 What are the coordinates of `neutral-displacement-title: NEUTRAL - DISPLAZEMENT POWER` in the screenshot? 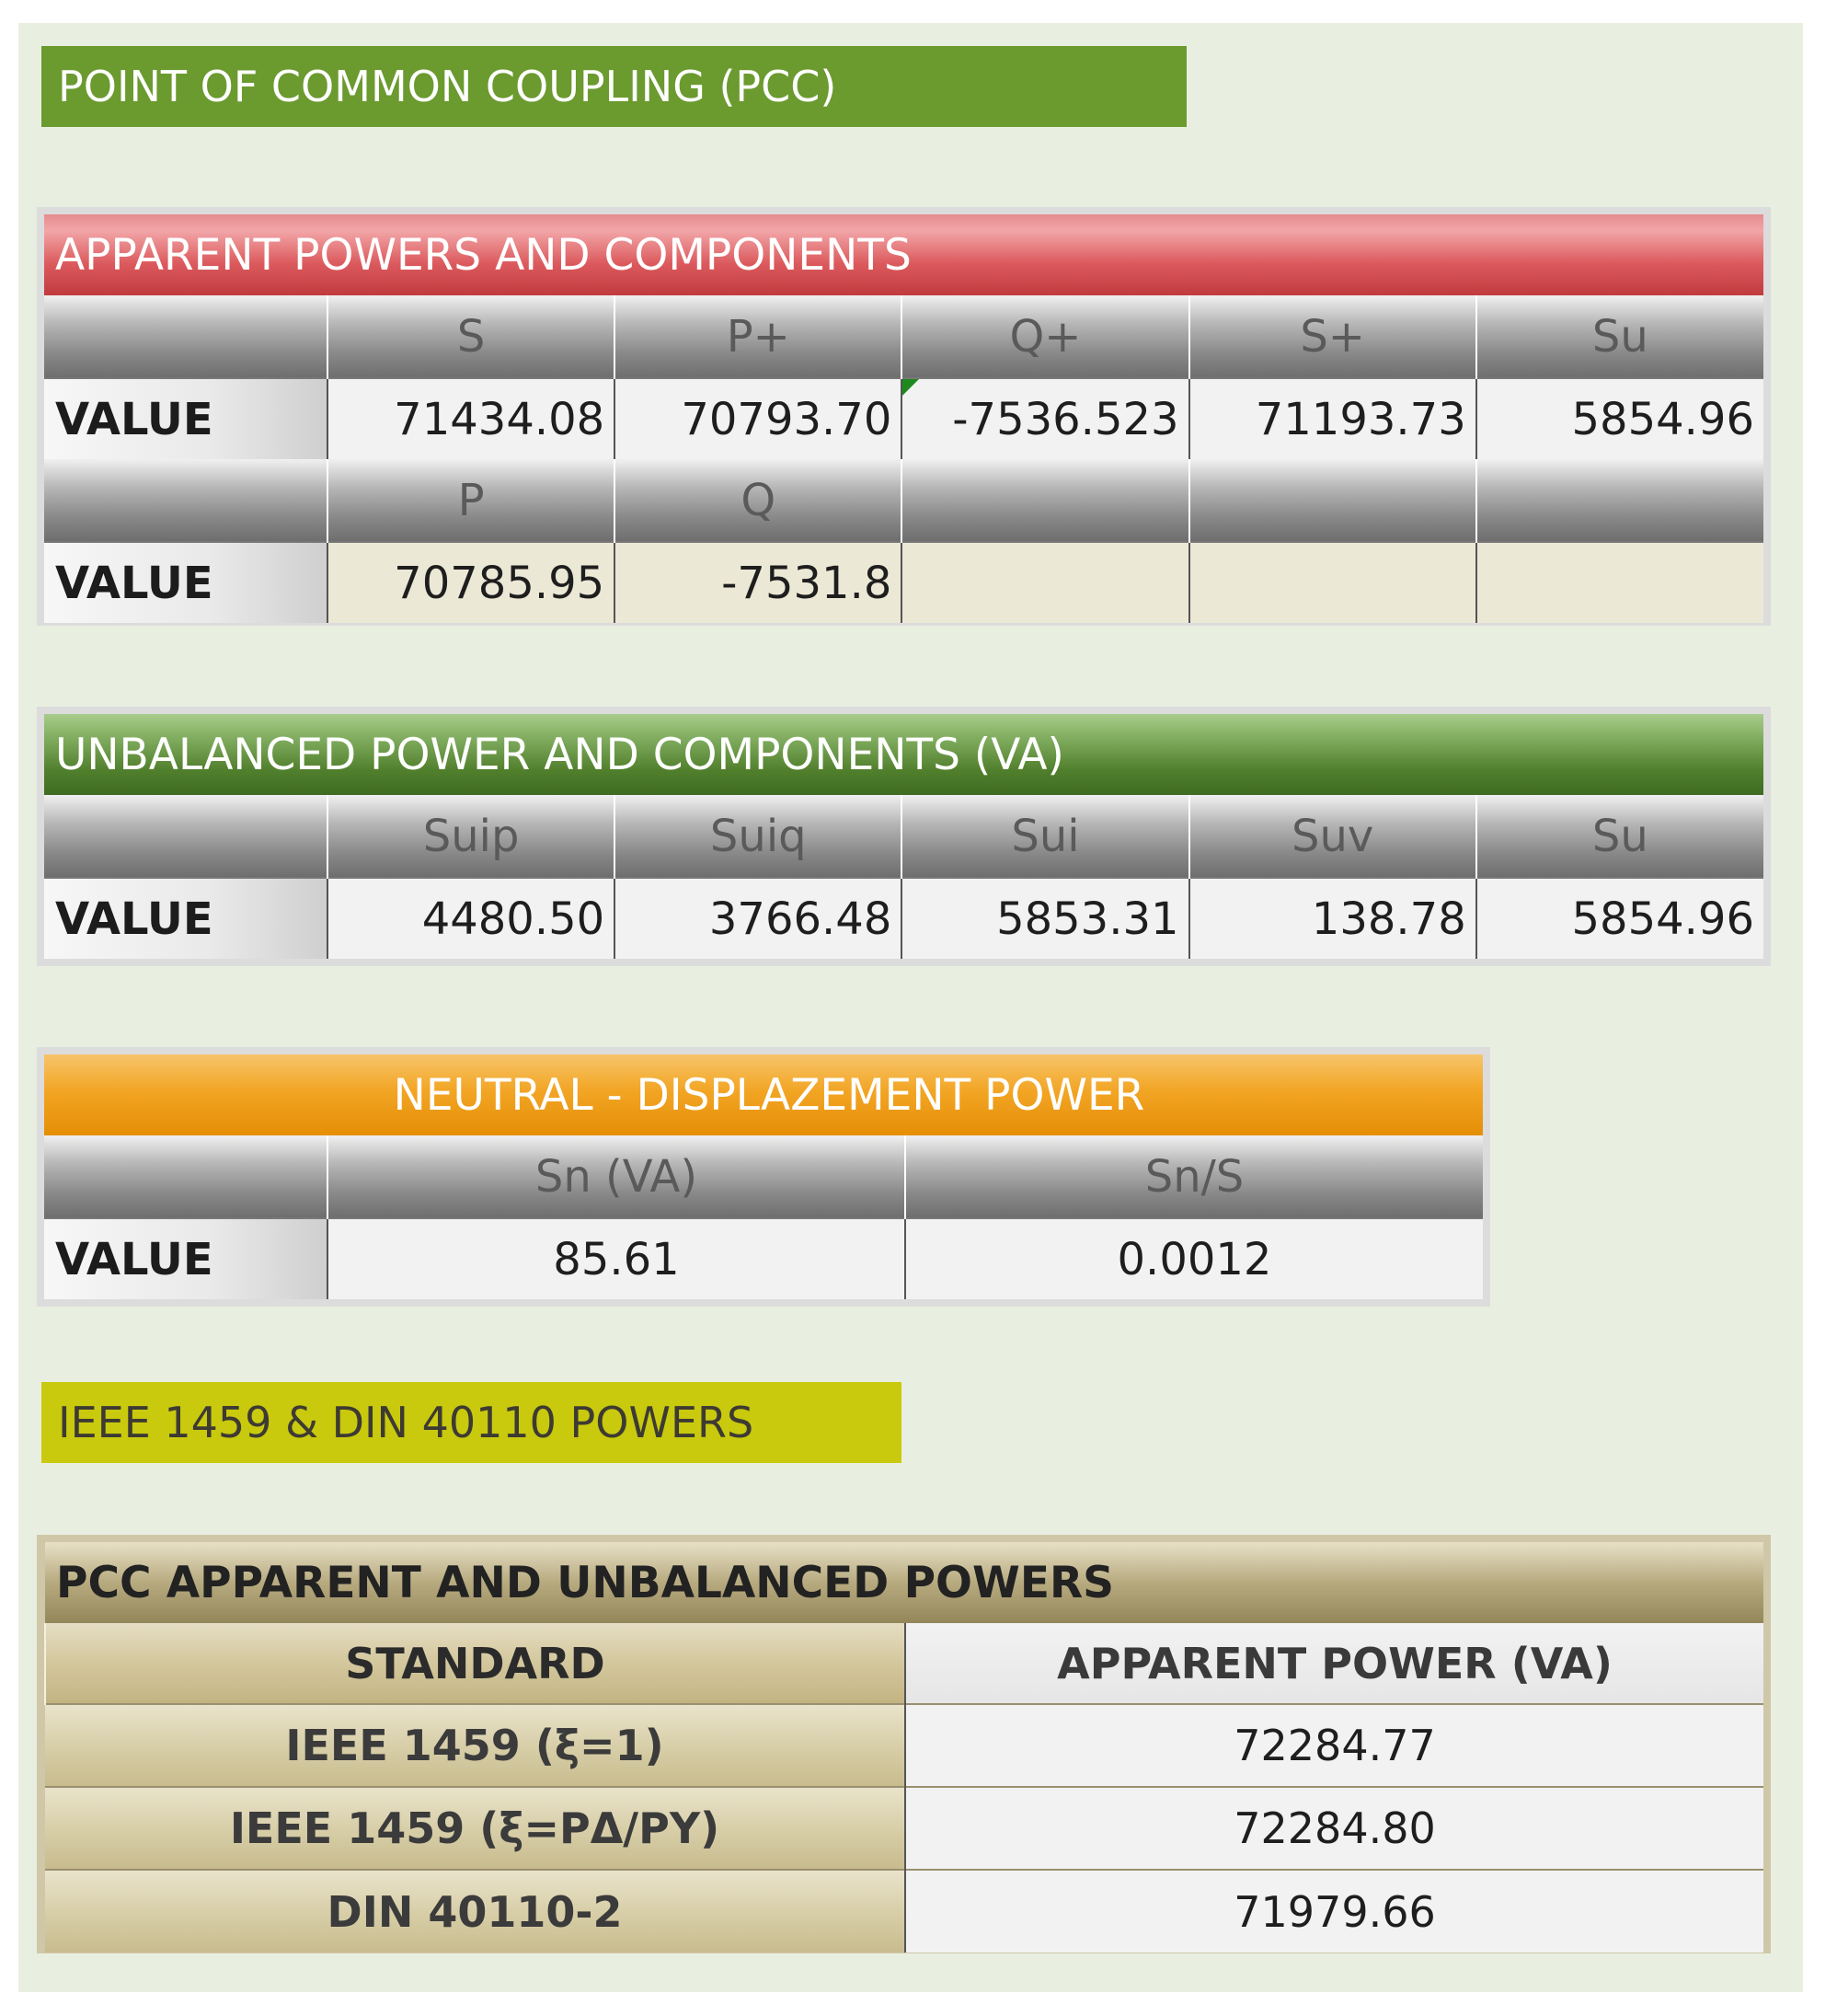 It's located at (763, 1094).